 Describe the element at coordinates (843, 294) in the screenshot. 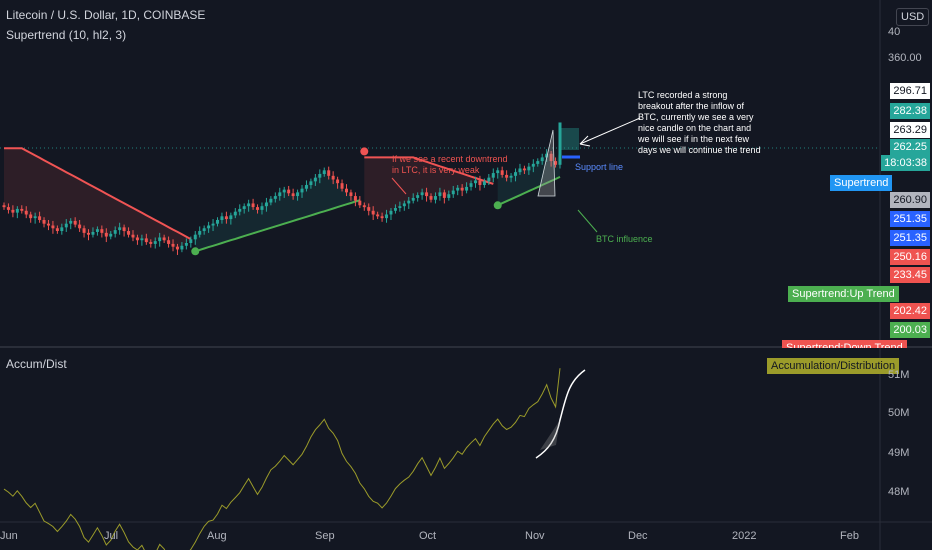

I see `supertrend-up-tag: Supertrend:Up Trend` at that location.